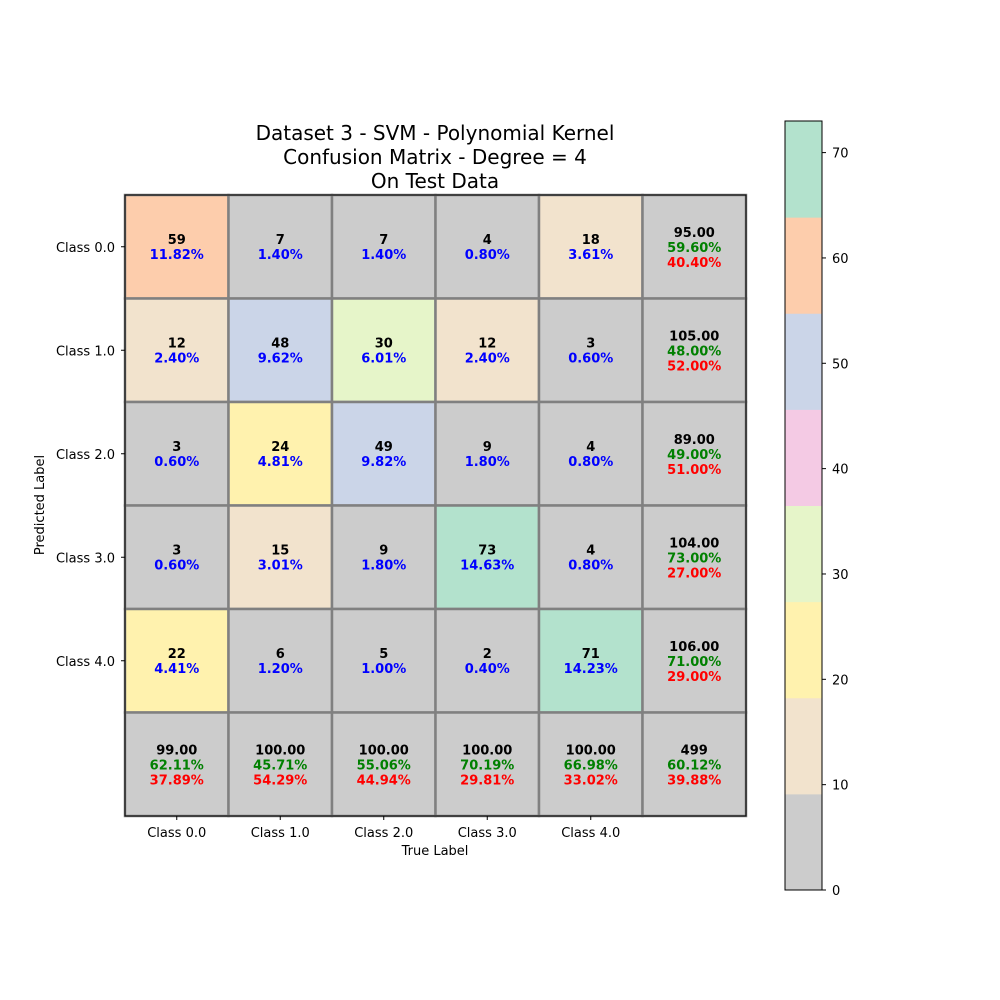  Describe the element at coordinates (487, 565) in the screenshot. I see `cell-percent: 14.63%` at that location.